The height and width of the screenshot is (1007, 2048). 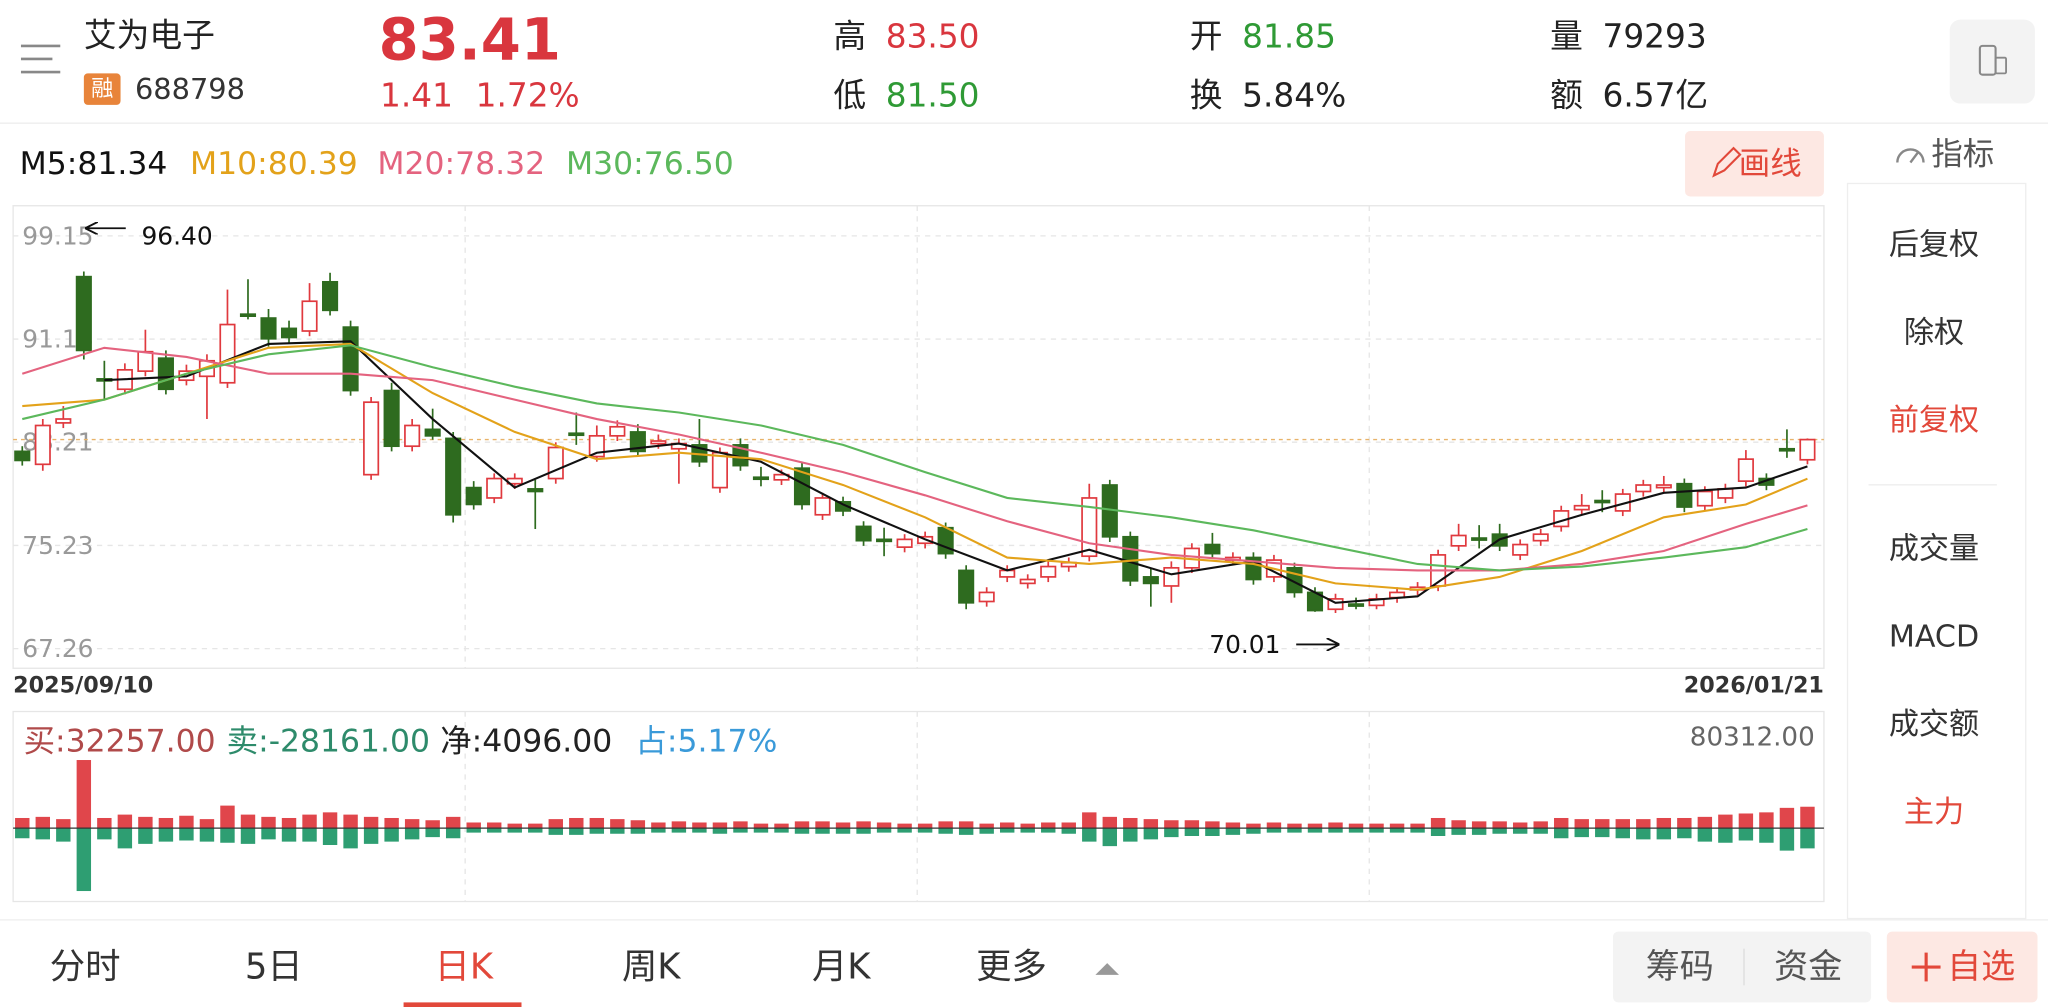 I want to click on tool-button: 资金, so click(x=1808, y=967).